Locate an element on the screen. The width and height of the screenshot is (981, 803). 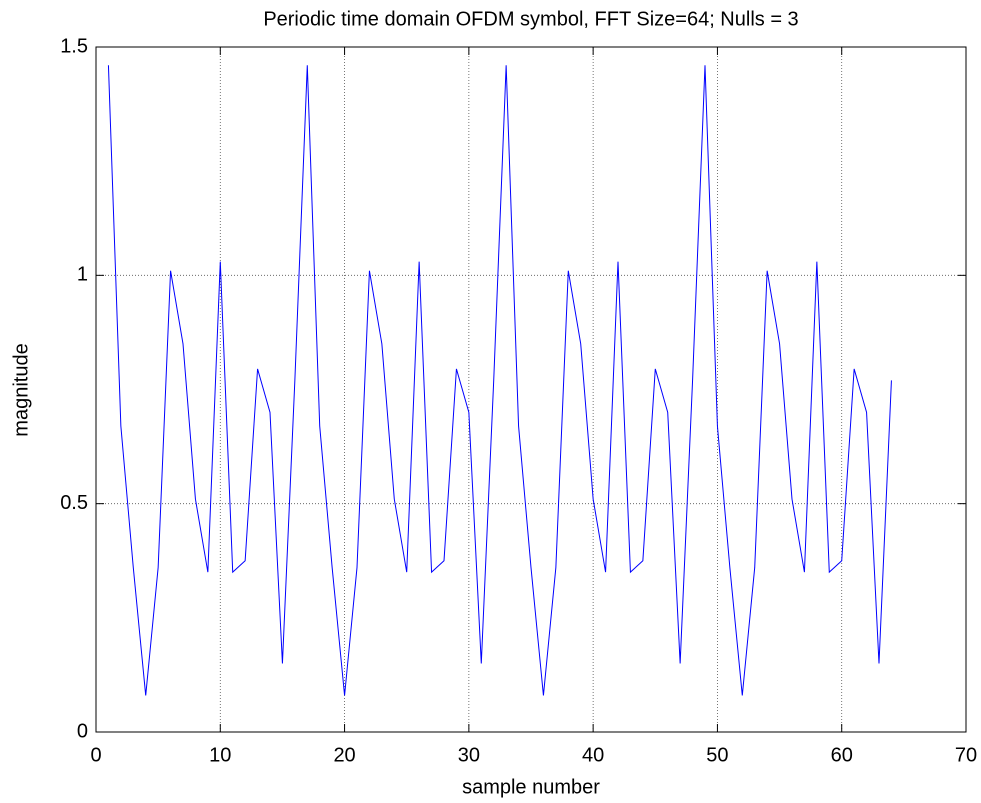
y-tick-label: 1 is located at coordinates (82, 275).